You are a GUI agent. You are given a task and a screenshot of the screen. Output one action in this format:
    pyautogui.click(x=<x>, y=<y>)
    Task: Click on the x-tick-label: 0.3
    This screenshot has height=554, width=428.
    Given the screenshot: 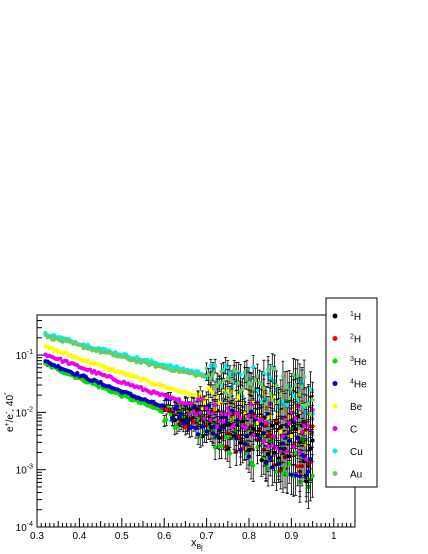 What is the action you would take?
    pyautogui.click(x=37, y=536)
    